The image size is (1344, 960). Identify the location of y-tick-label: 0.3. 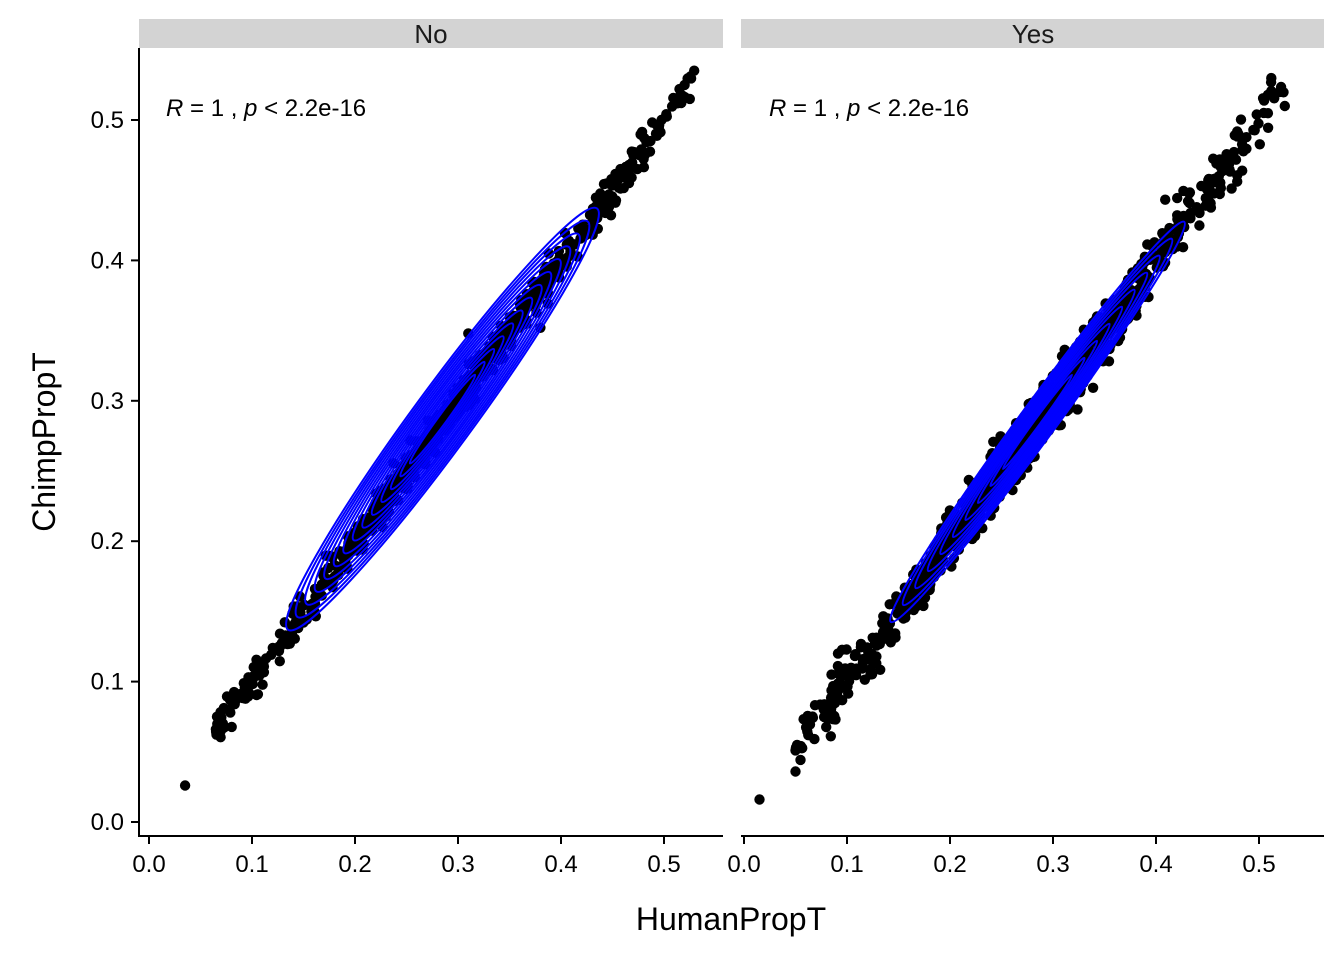
(107, 401).